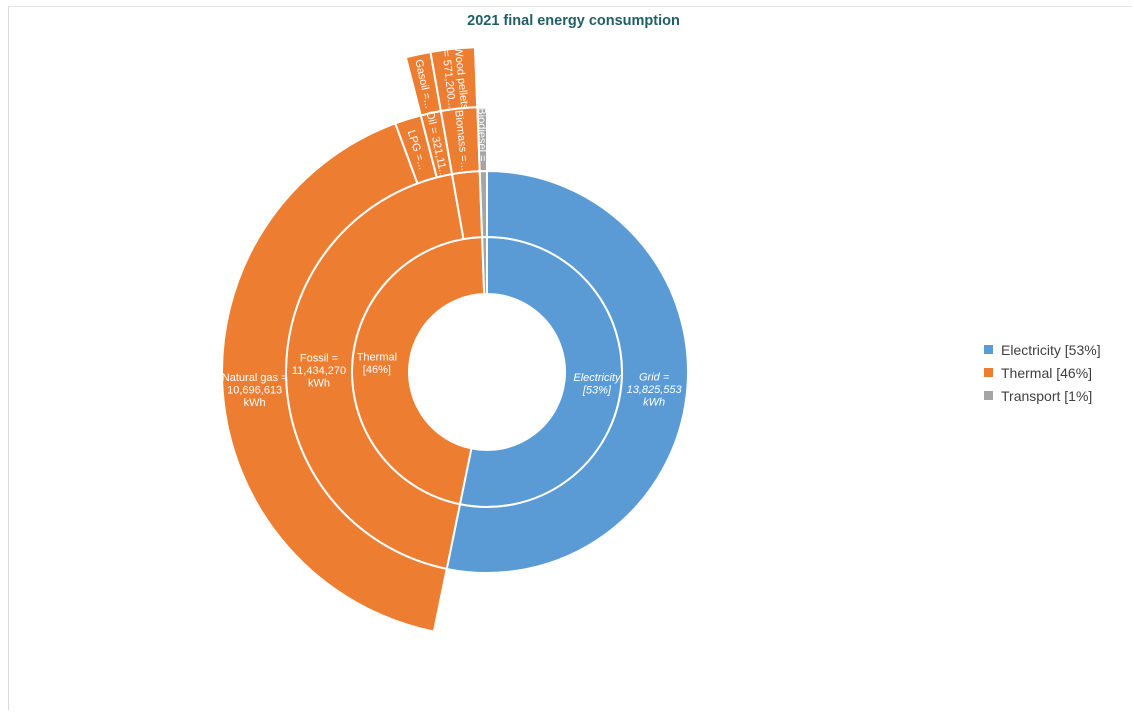 The image size is (1134, 712). What do you see at coordinates (1047, 395) in the screenshot?
I see `legend-label-transport: Transport [1%]` at bounding box center [1047, 395].